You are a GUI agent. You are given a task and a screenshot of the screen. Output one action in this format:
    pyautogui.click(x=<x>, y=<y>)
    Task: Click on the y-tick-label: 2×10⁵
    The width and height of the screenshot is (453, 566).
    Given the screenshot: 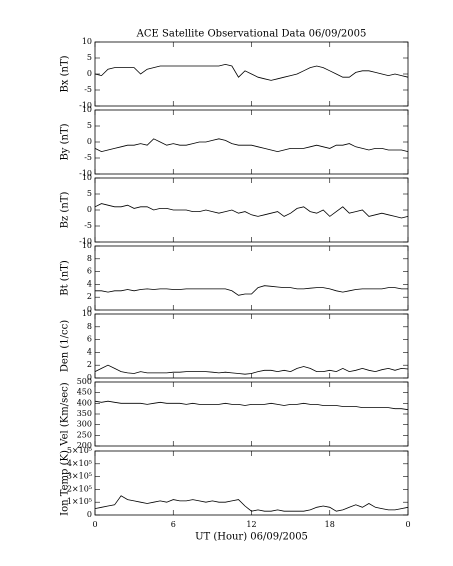 What is the action you would take?
    pyautogui.click(x=79, y=488)
    